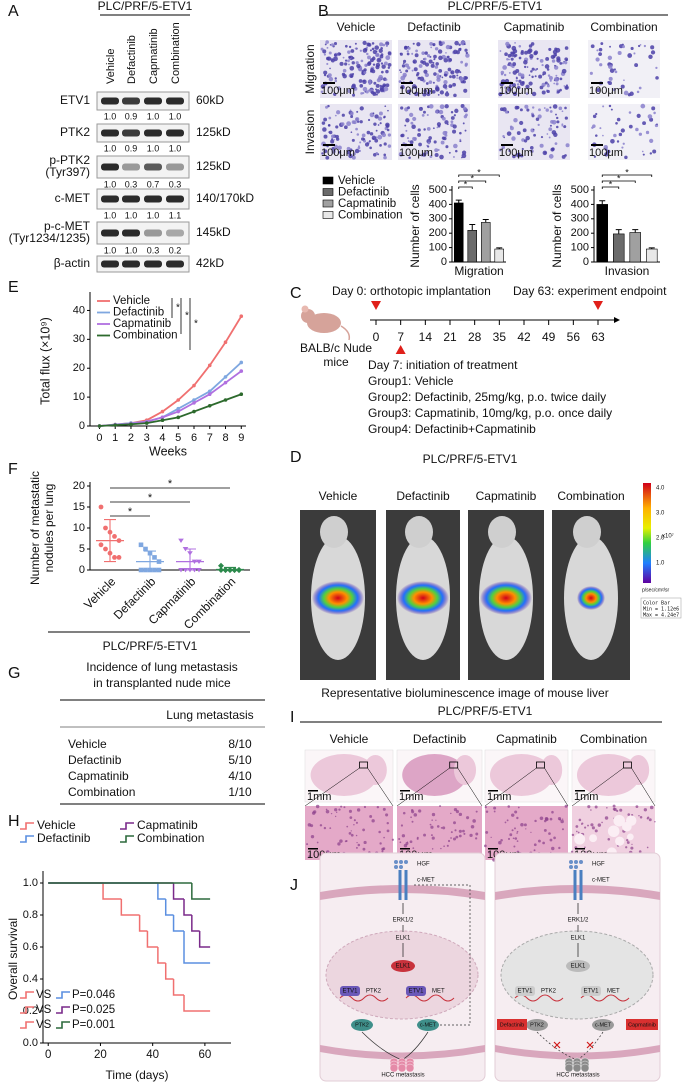 Image resolution: width=685 pixels, height=1084 pixels. Describe the element at coordinates (571, 867) in the screenshot. I see `ligand` at that location.